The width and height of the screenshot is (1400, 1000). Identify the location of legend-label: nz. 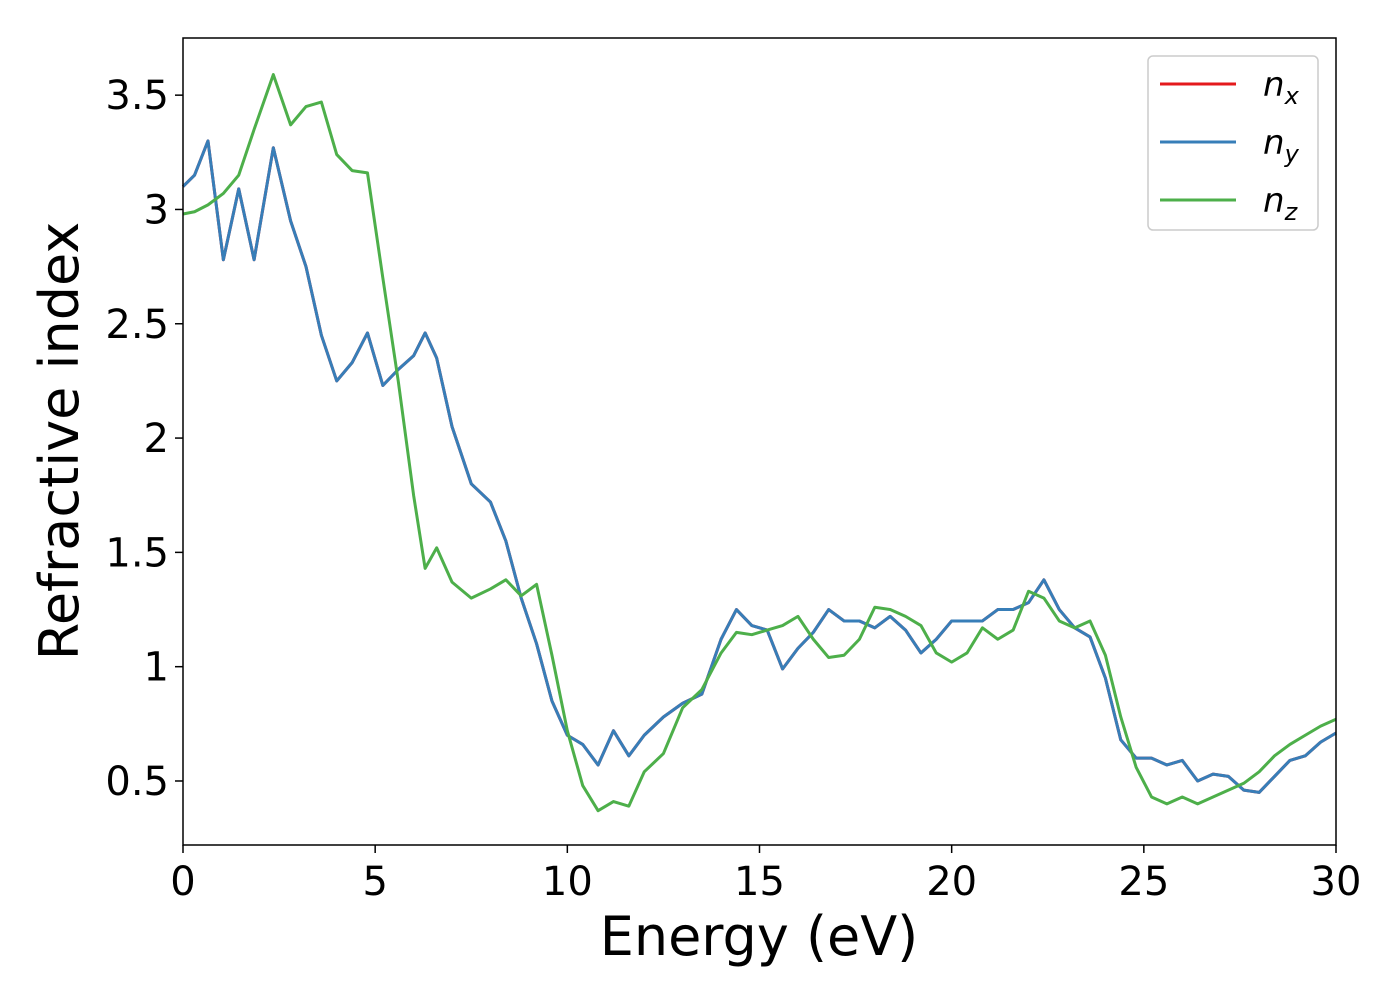
(1281, 203).